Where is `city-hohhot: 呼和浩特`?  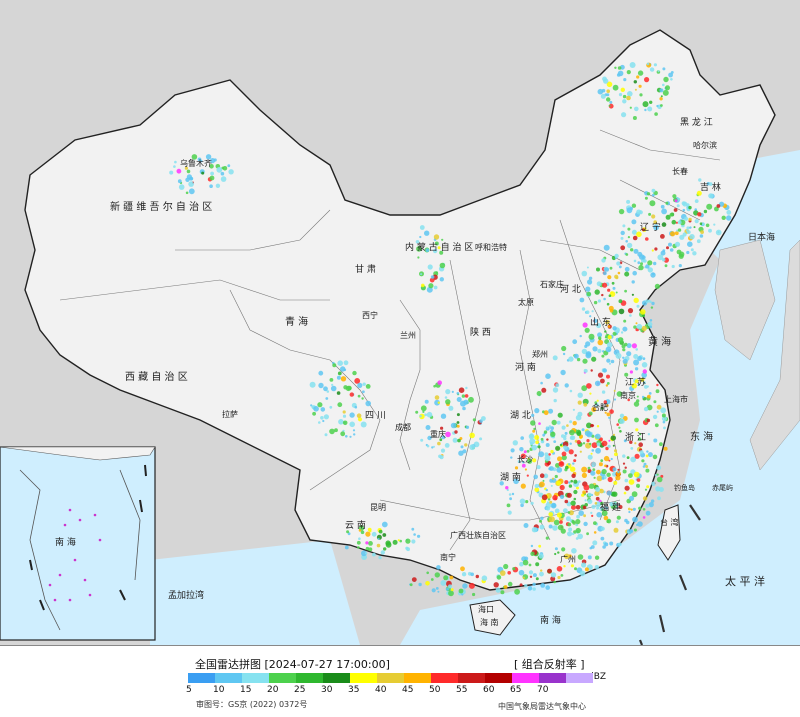 city-hohhot: 呼和浩特 is located at coordinates (491, 247).